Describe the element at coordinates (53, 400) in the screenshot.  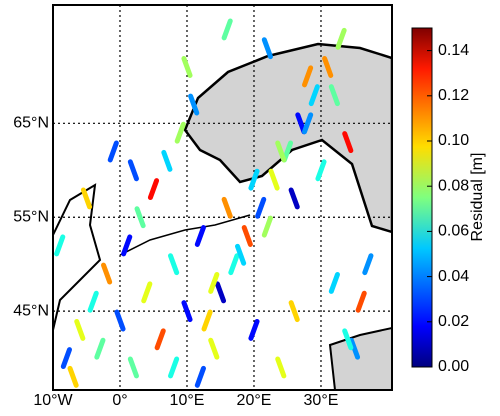
I see `x-tick-label: 10°W` at that location.